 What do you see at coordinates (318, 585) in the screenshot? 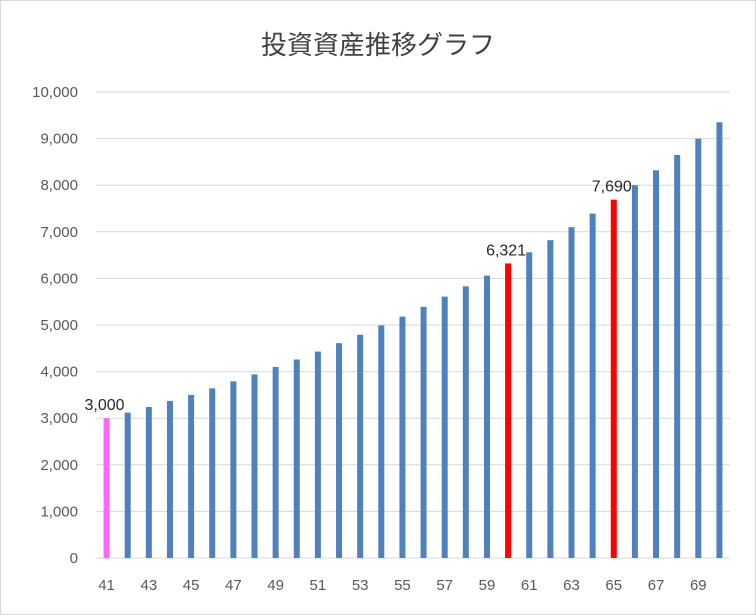
I see `x-tick-label: 51` at bounding box center [318, 585].